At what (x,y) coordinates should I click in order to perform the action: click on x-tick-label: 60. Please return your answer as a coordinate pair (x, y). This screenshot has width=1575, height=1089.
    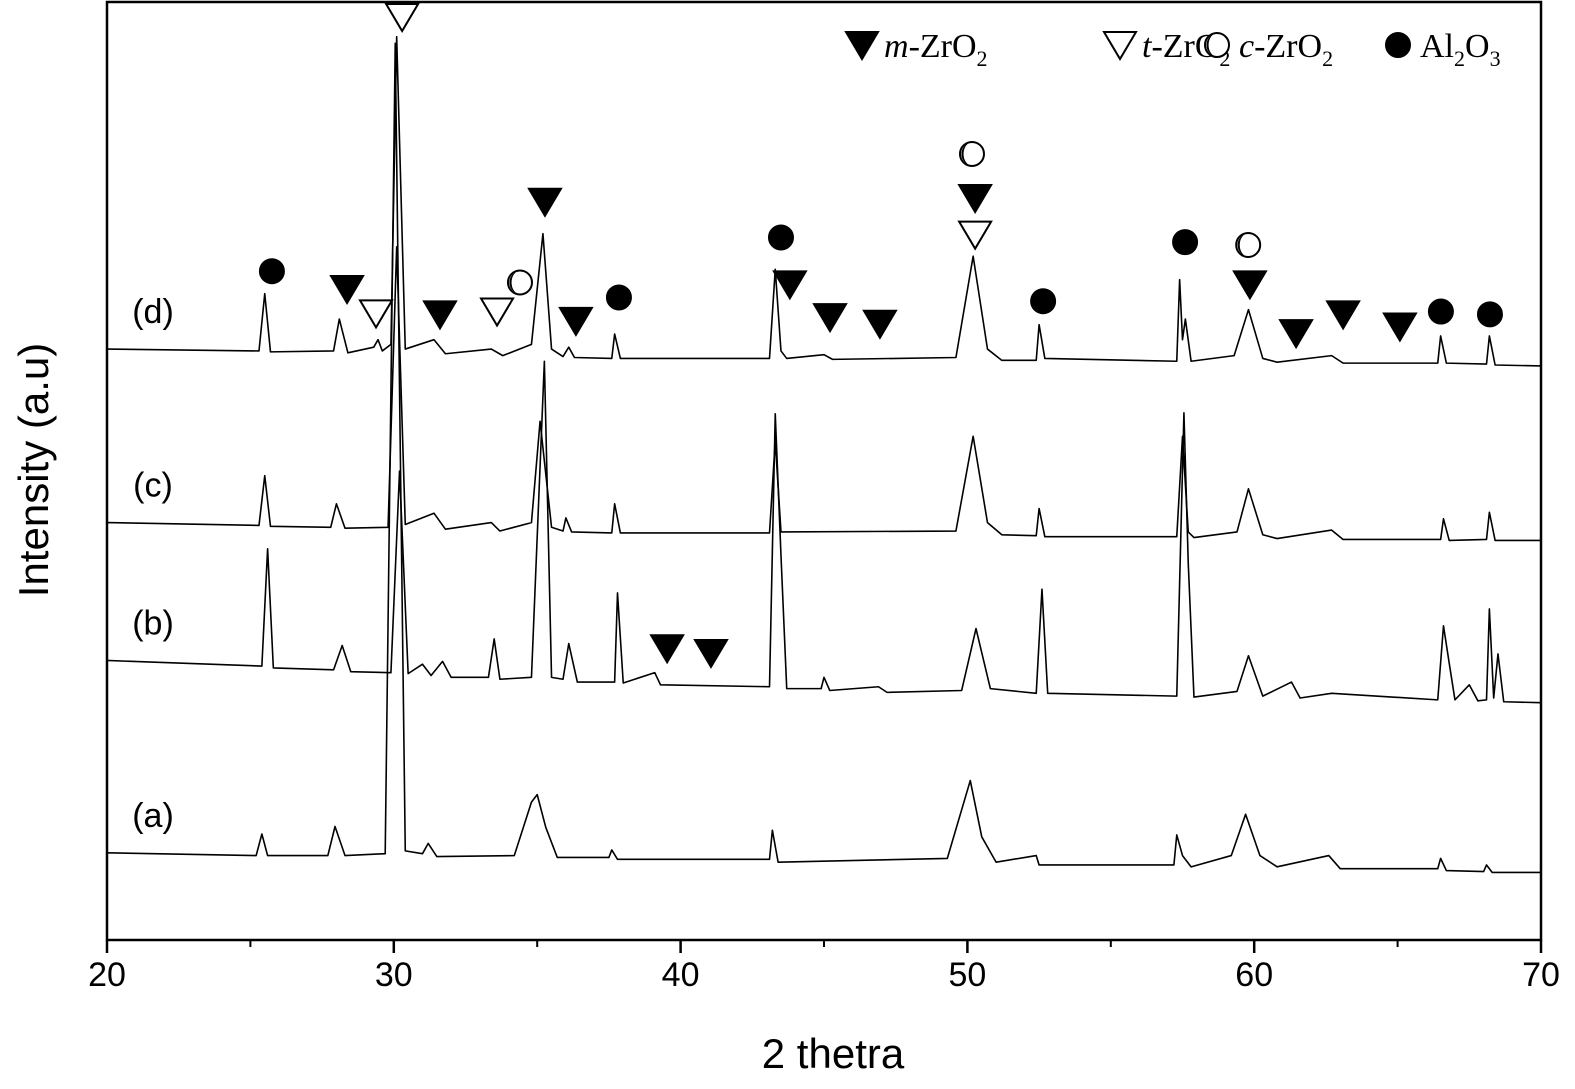
    Looking at the image, I should click on (1254, 975).